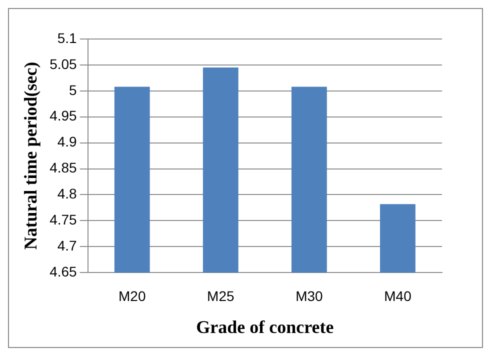 Image resolution: width=491 pixels, height=356 pixels. I want to click on x-axis-title: Grade of concrete, so click(265, 326).